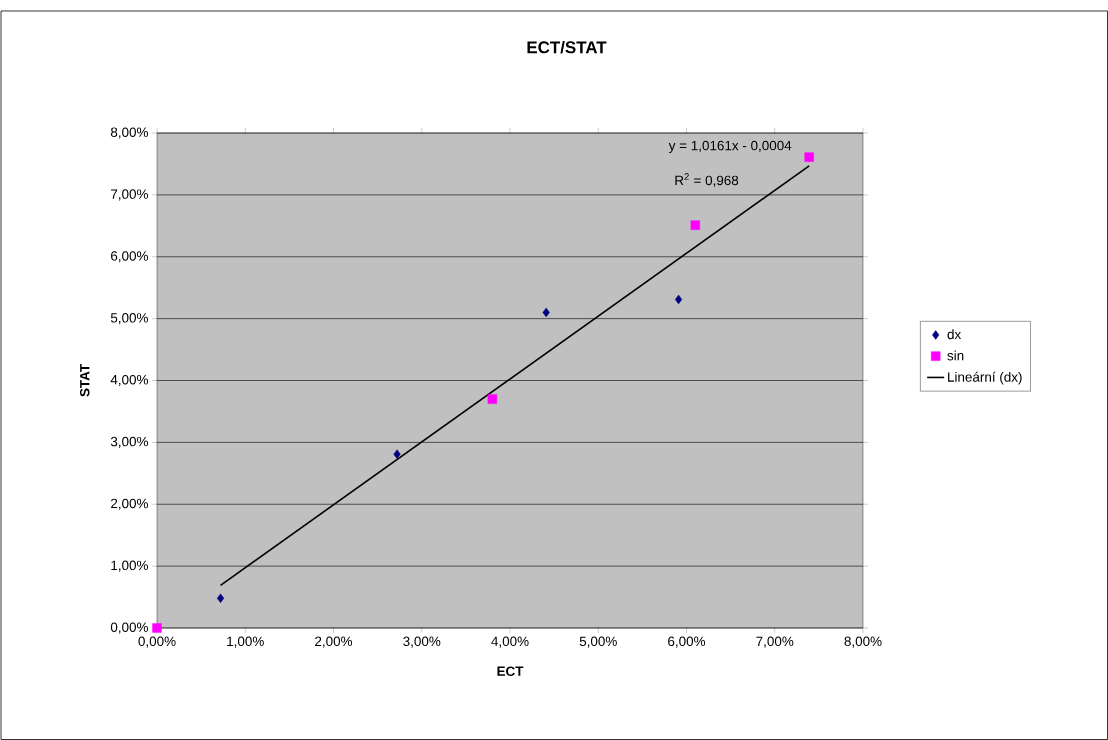  I want to click on x-tick-label: 4,00%, so click(510, 642).